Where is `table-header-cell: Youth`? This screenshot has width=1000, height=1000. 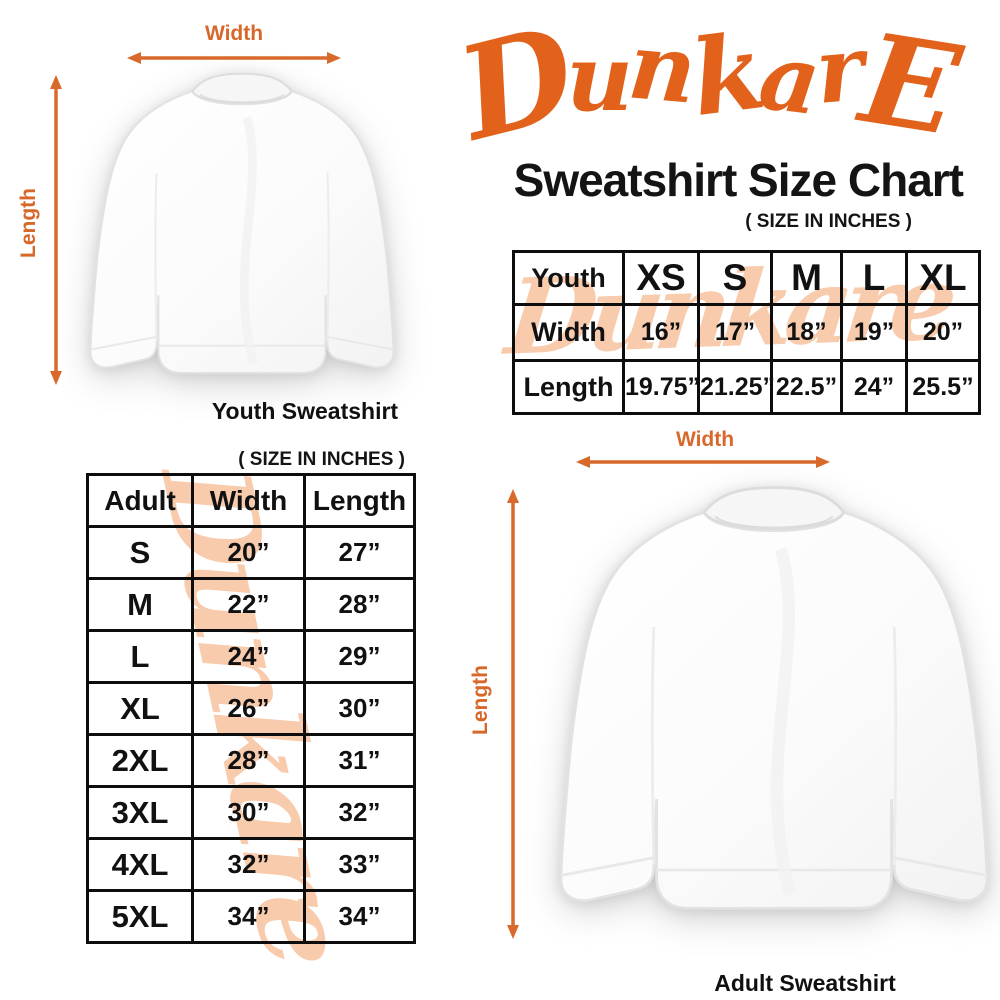 table-header-cell: Youth is located at coordinates (568, 278).